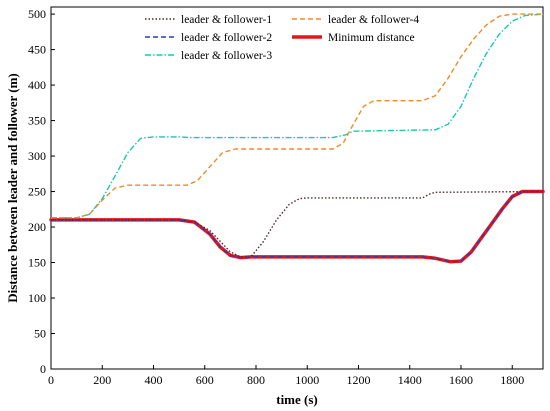  Describe the element at coordinates (102, 380) in the screenshot. I see `x-tick-label: 200` at that location.